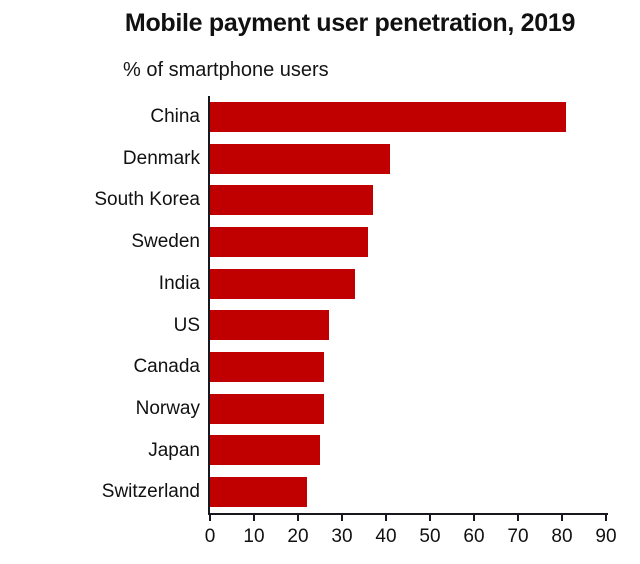  I want to click on x-tick-label: 70, so click(518, 536).